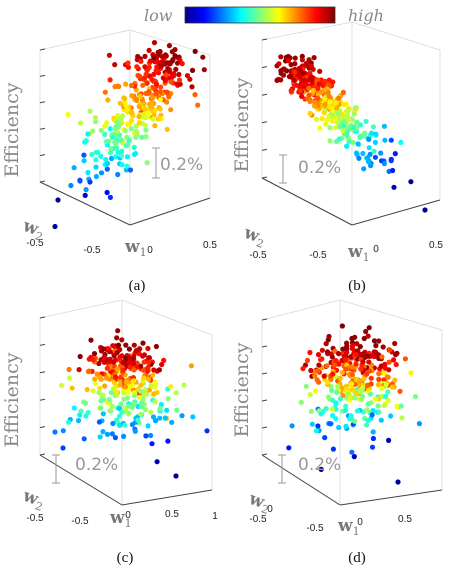  I want to click on y-tick-label: -0.5, so click(258, 255).